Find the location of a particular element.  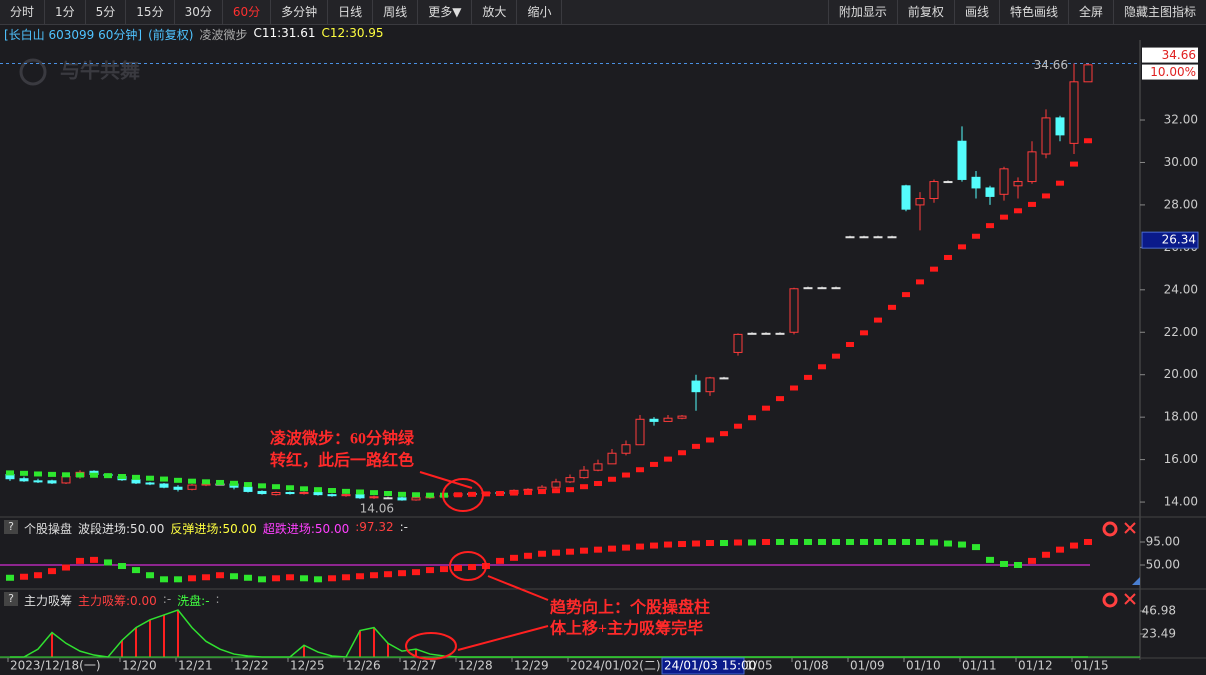

toolbar-button: 15分 is located at coordinates (150, 12).